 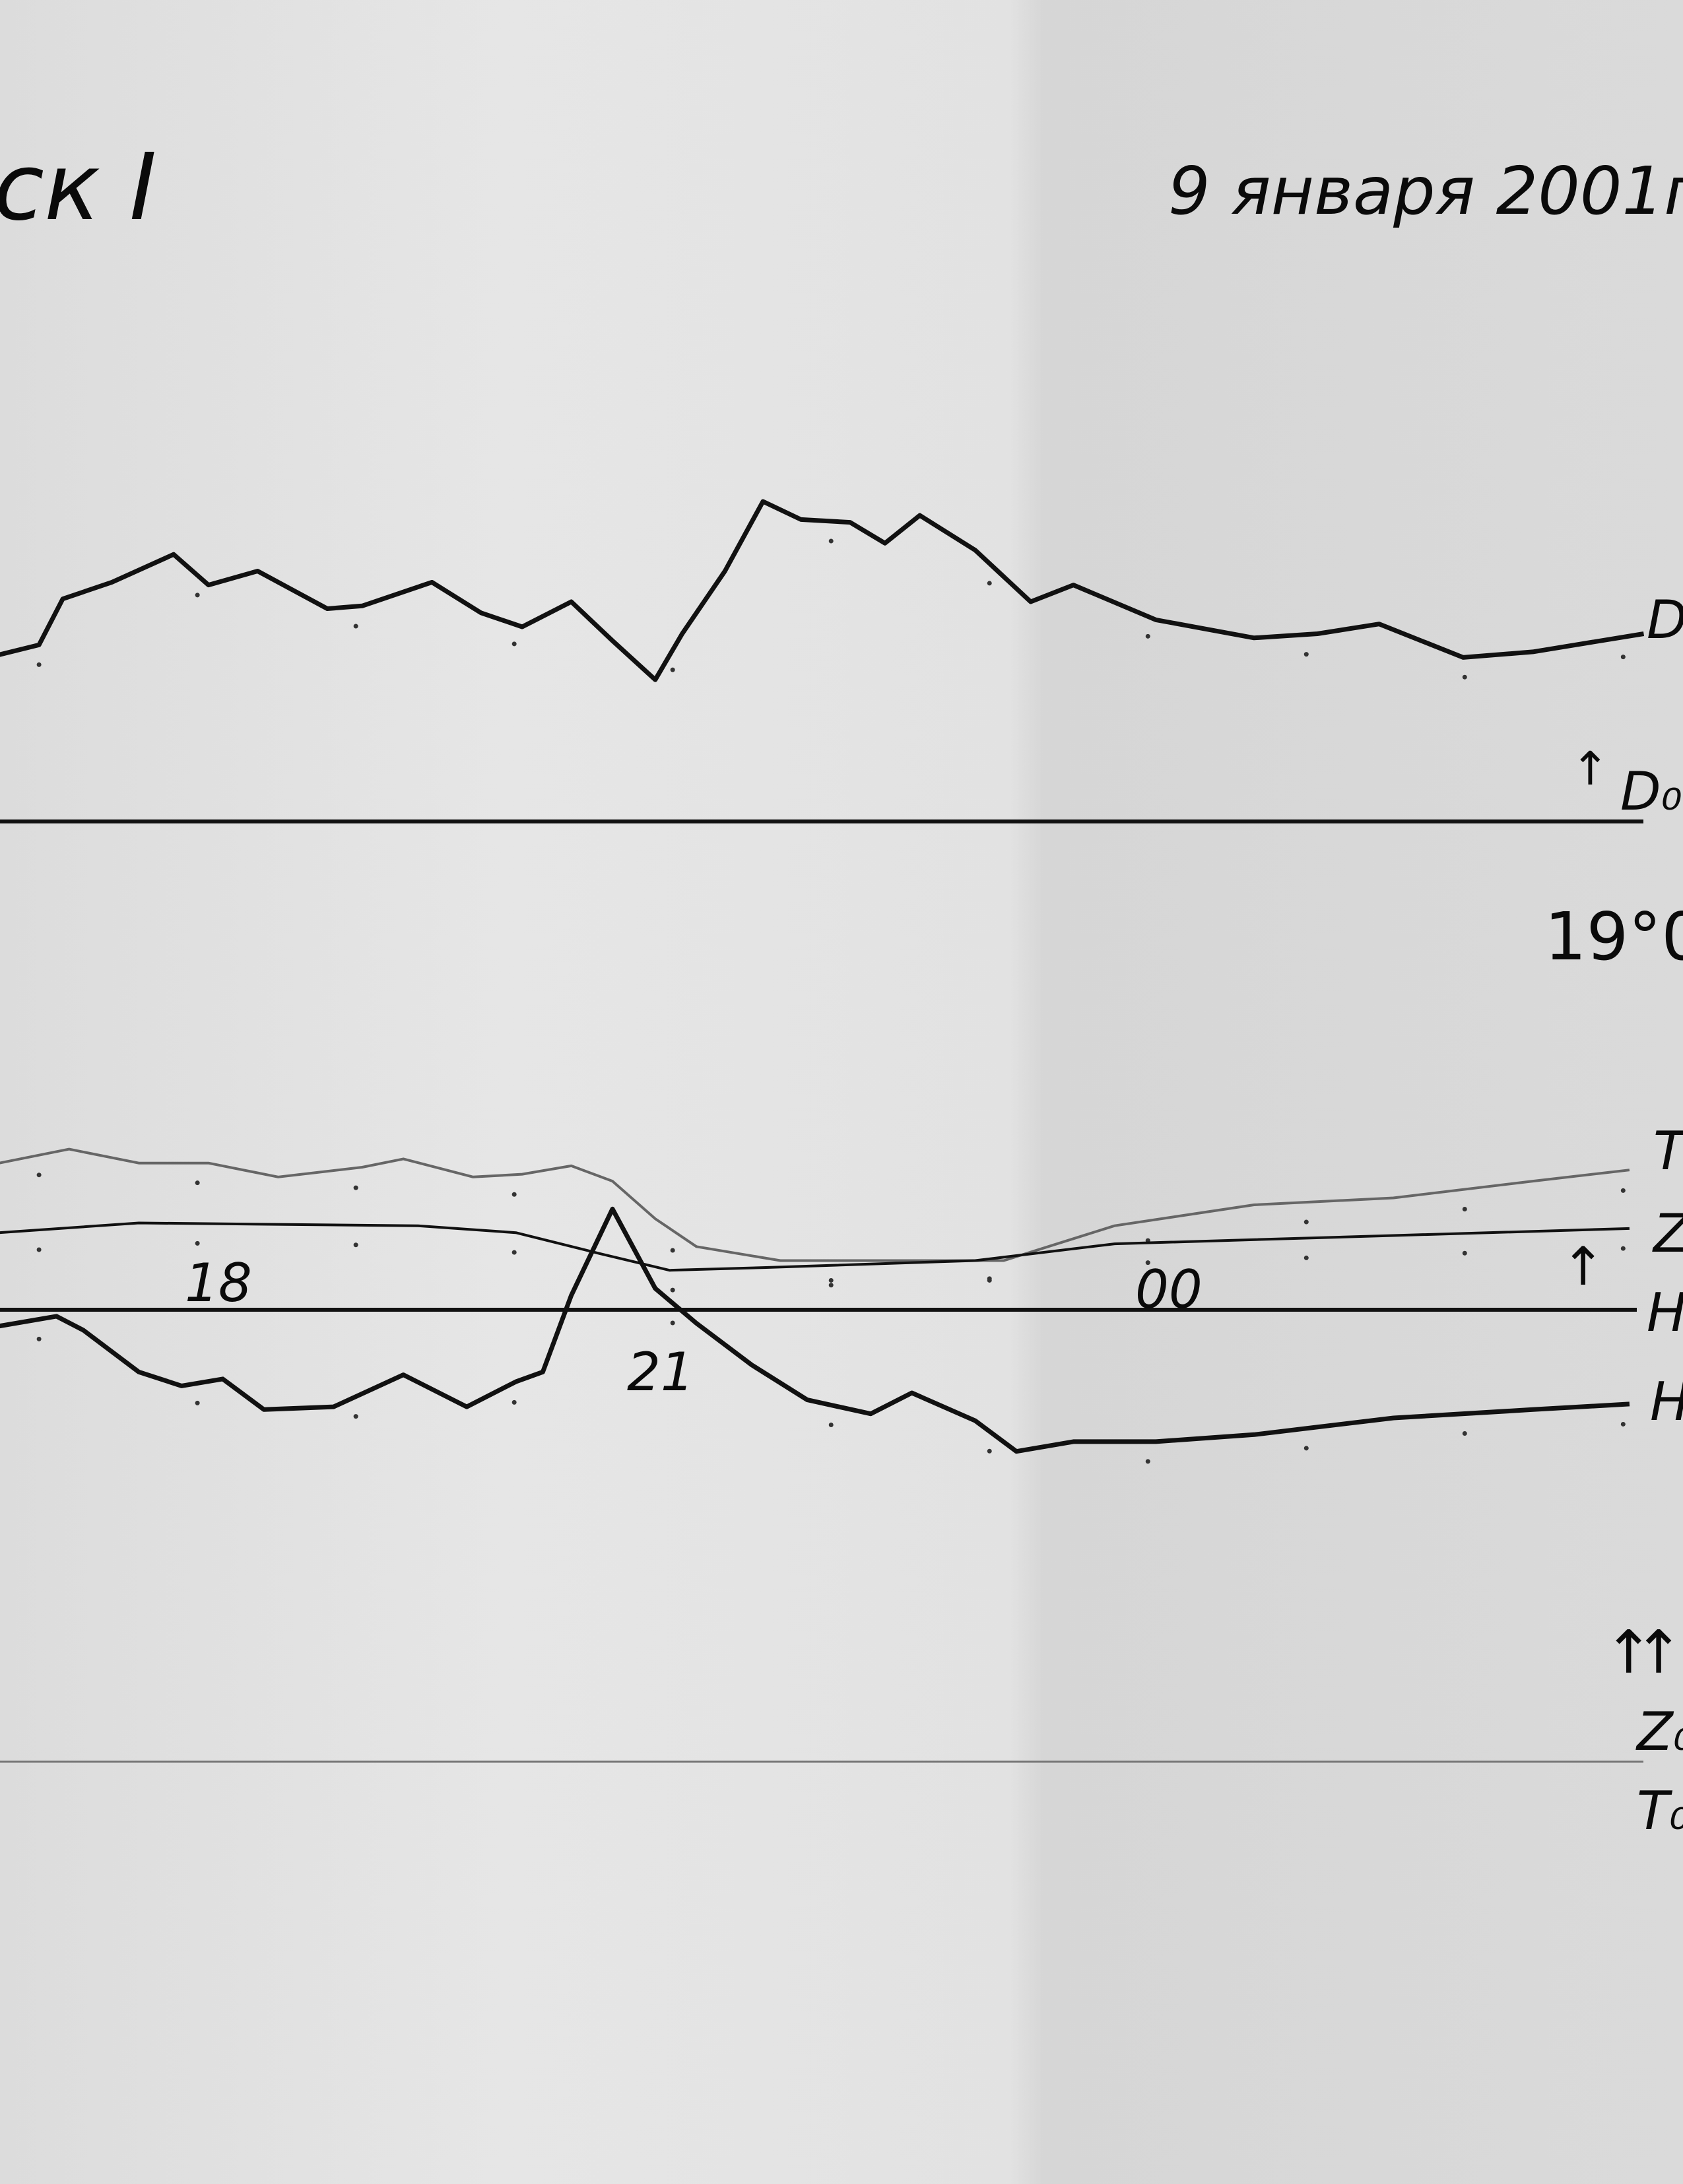 I want to click on label-t0: T₀, so click(x=1660, y=1811).